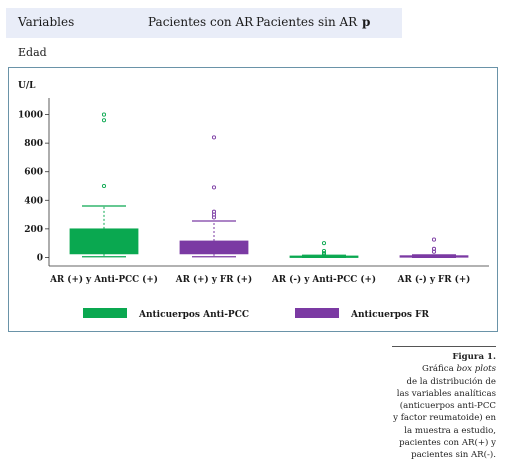 This screenshot has height=476, width=510. I want to click on caption-line: de la distribución de, so click(451, 381).